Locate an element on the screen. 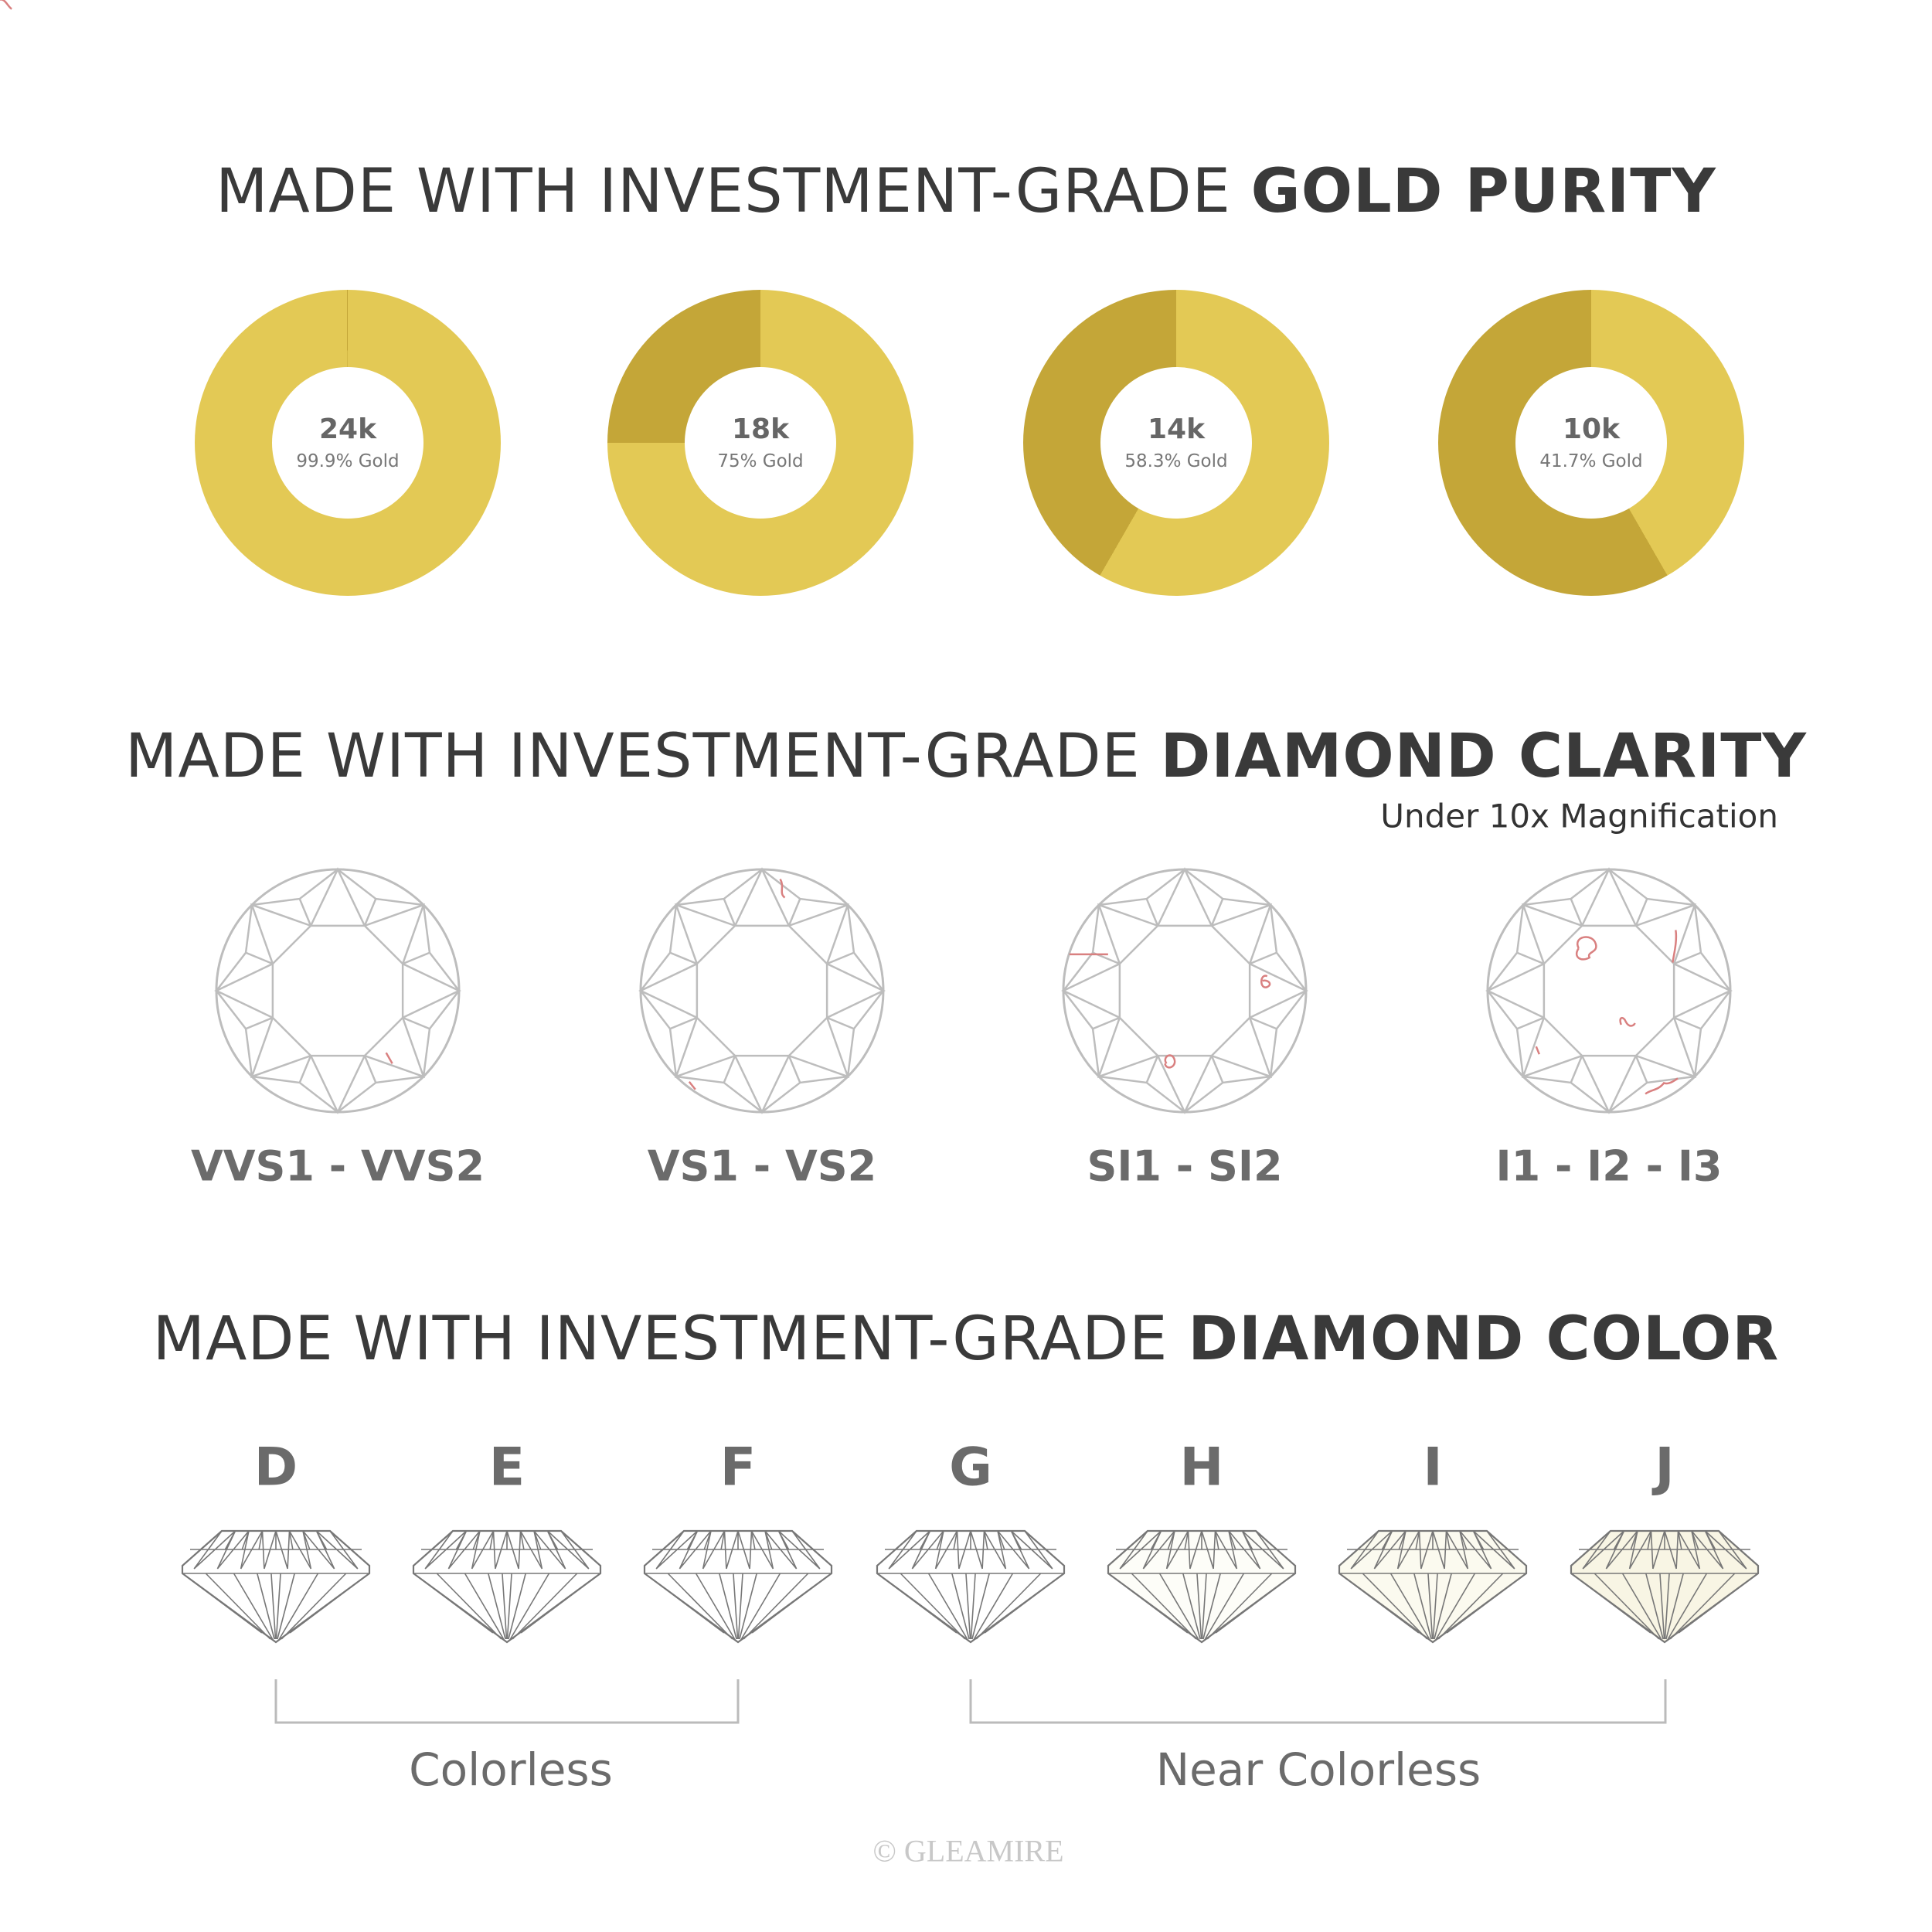 This screenshot has height=1932, width=1932. color-diamond-E is located at coordinates (507, 1586).